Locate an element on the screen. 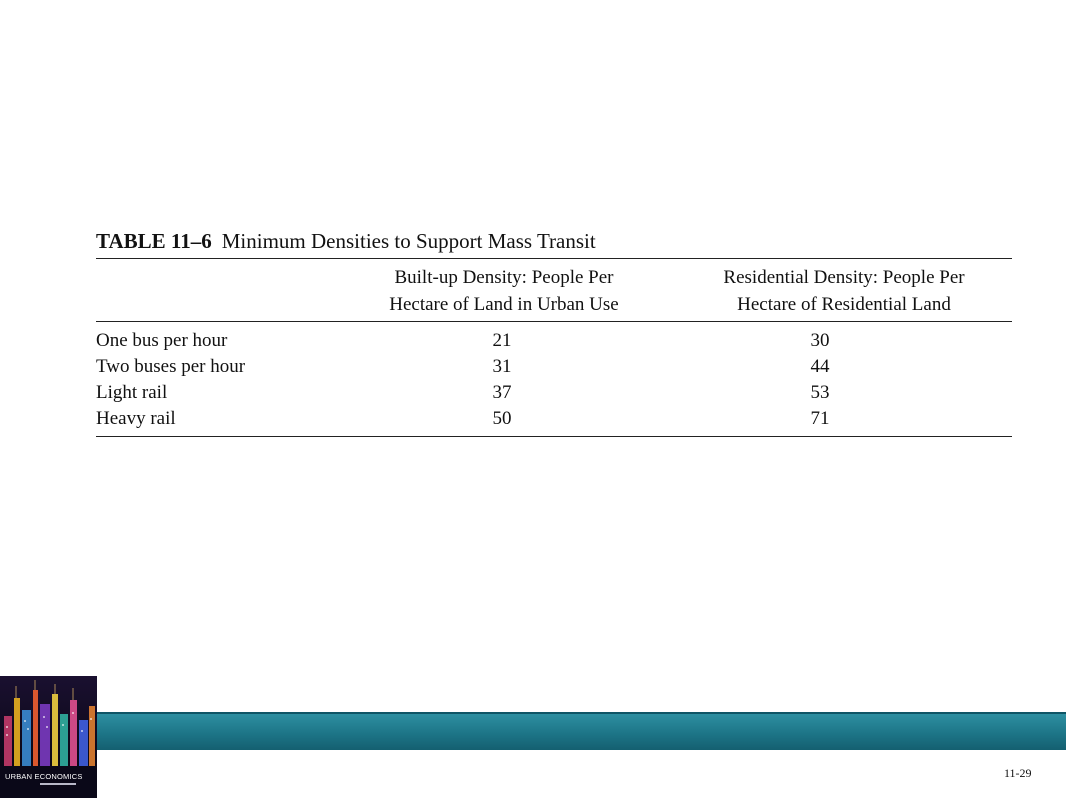  row-label: Two buses per hour is located at coordinates (171, 366).